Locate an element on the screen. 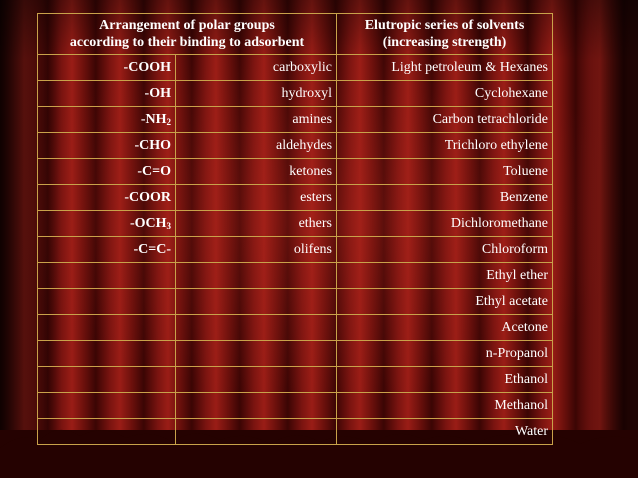  table-row: Methanol is located at coordinates (295, 405).